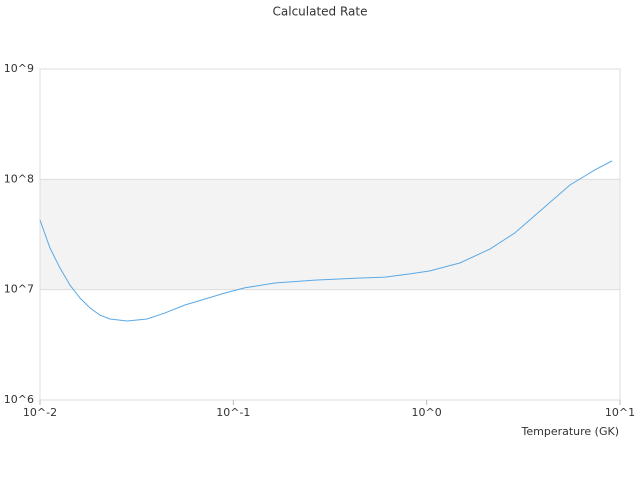 This screenshot has height=484, width=640. What do you see at coordinates (19, 289) in the screenshot?
I see `y-tick-label: 10^7` at bounding box center [19, 289].